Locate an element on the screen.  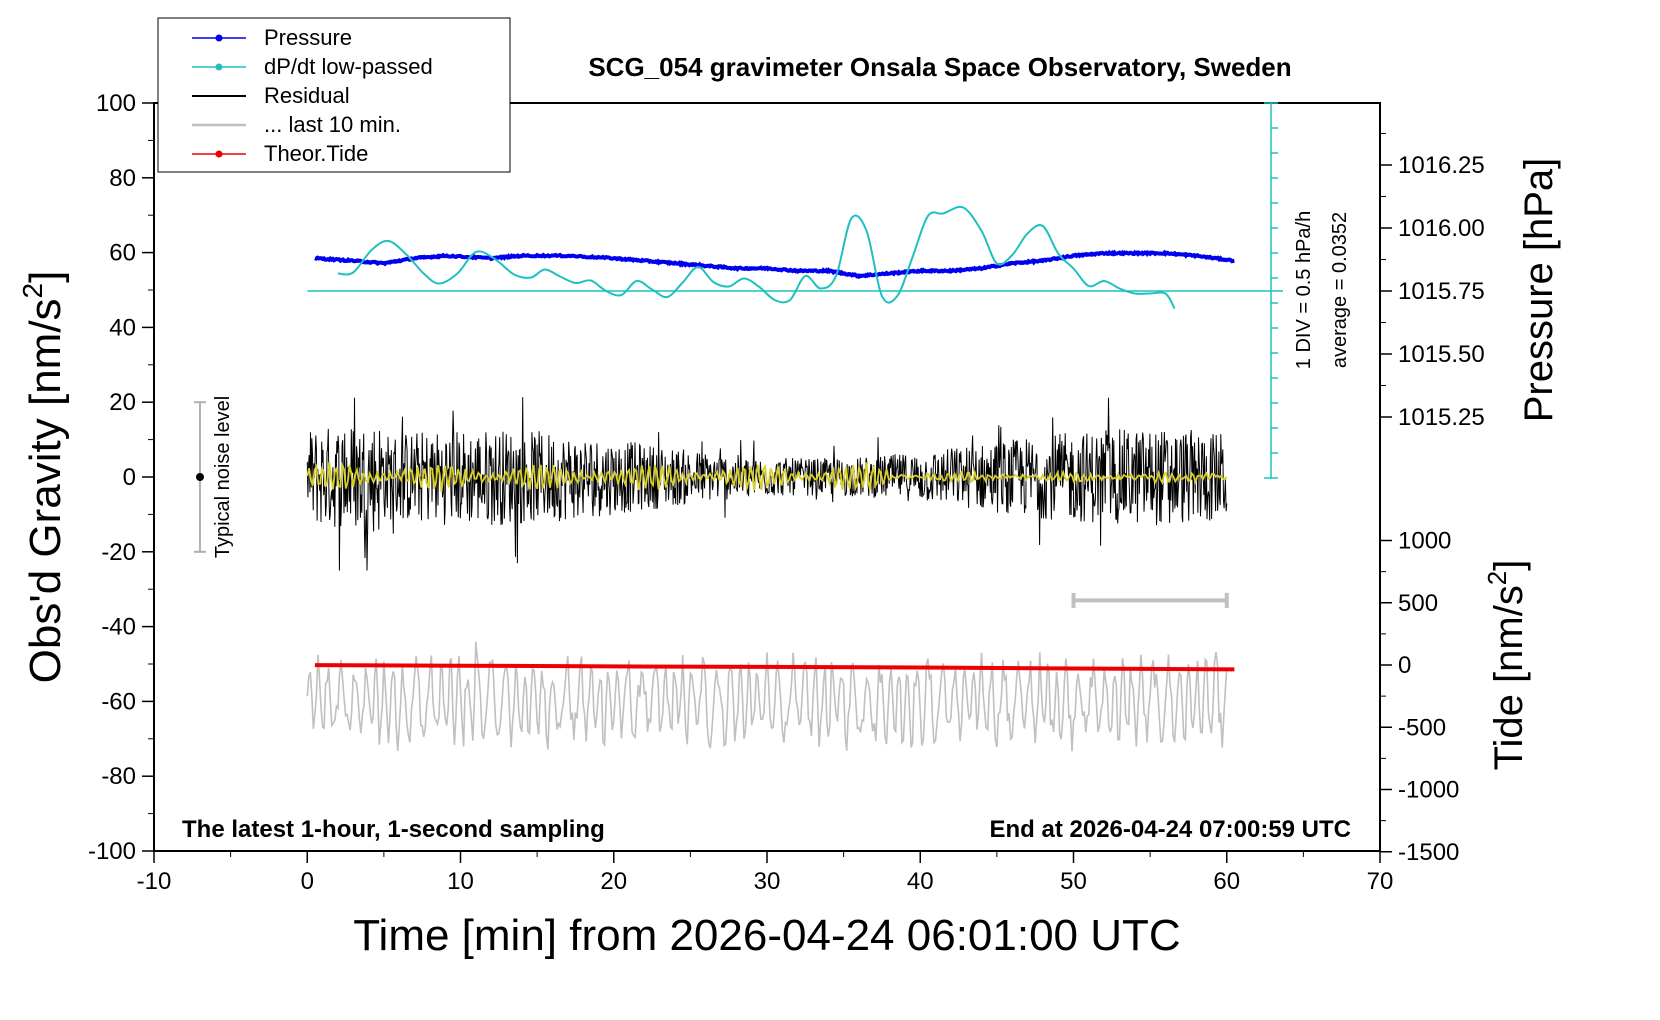
residual-lowpass-line is located at coordinates (767, 476).